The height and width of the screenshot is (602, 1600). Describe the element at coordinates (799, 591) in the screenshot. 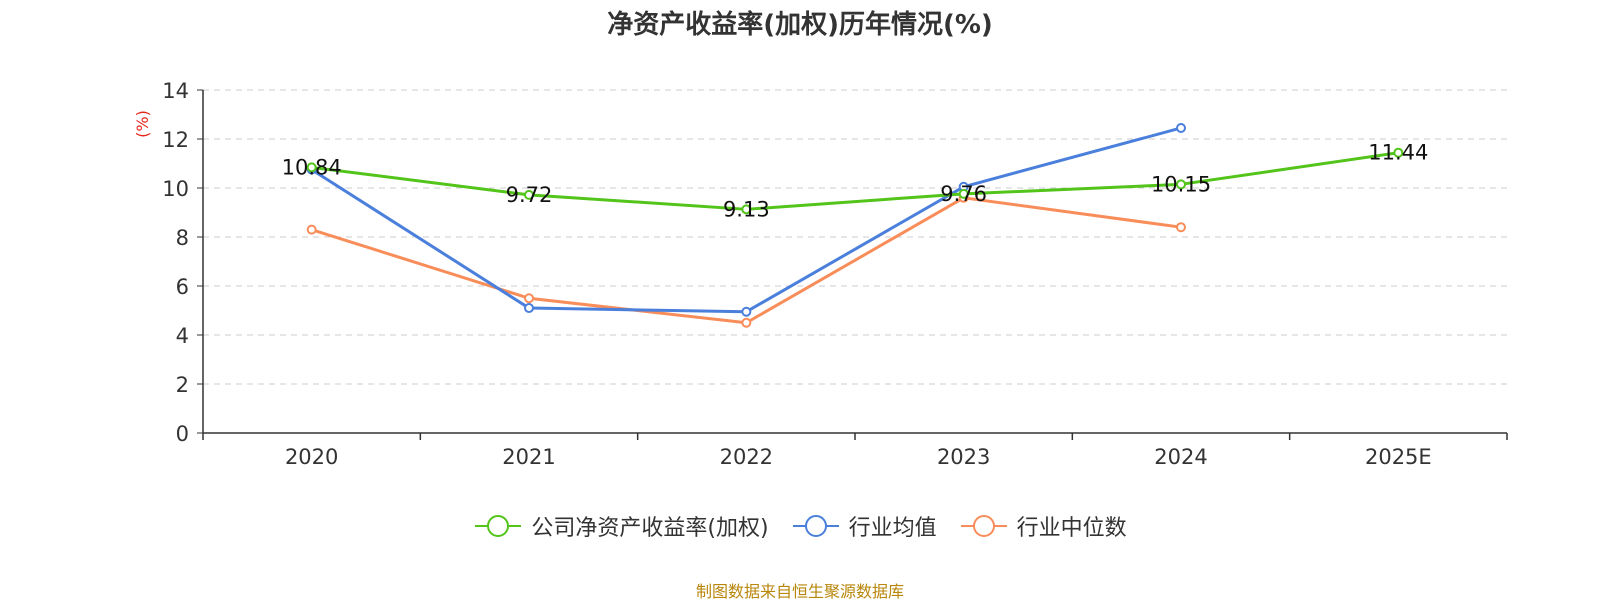

I see `data-source-note: 制图数据来自恒生聚源数据库` at that location.